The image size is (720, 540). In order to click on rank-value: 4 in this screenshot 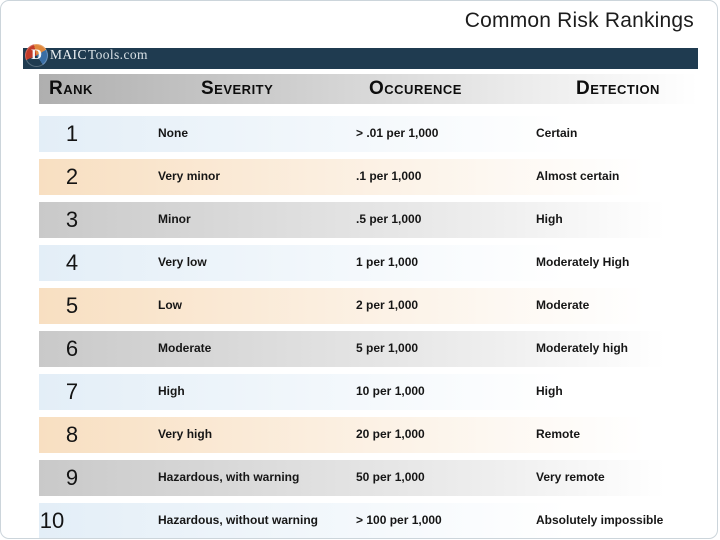, I will do `click(72, 262)`.